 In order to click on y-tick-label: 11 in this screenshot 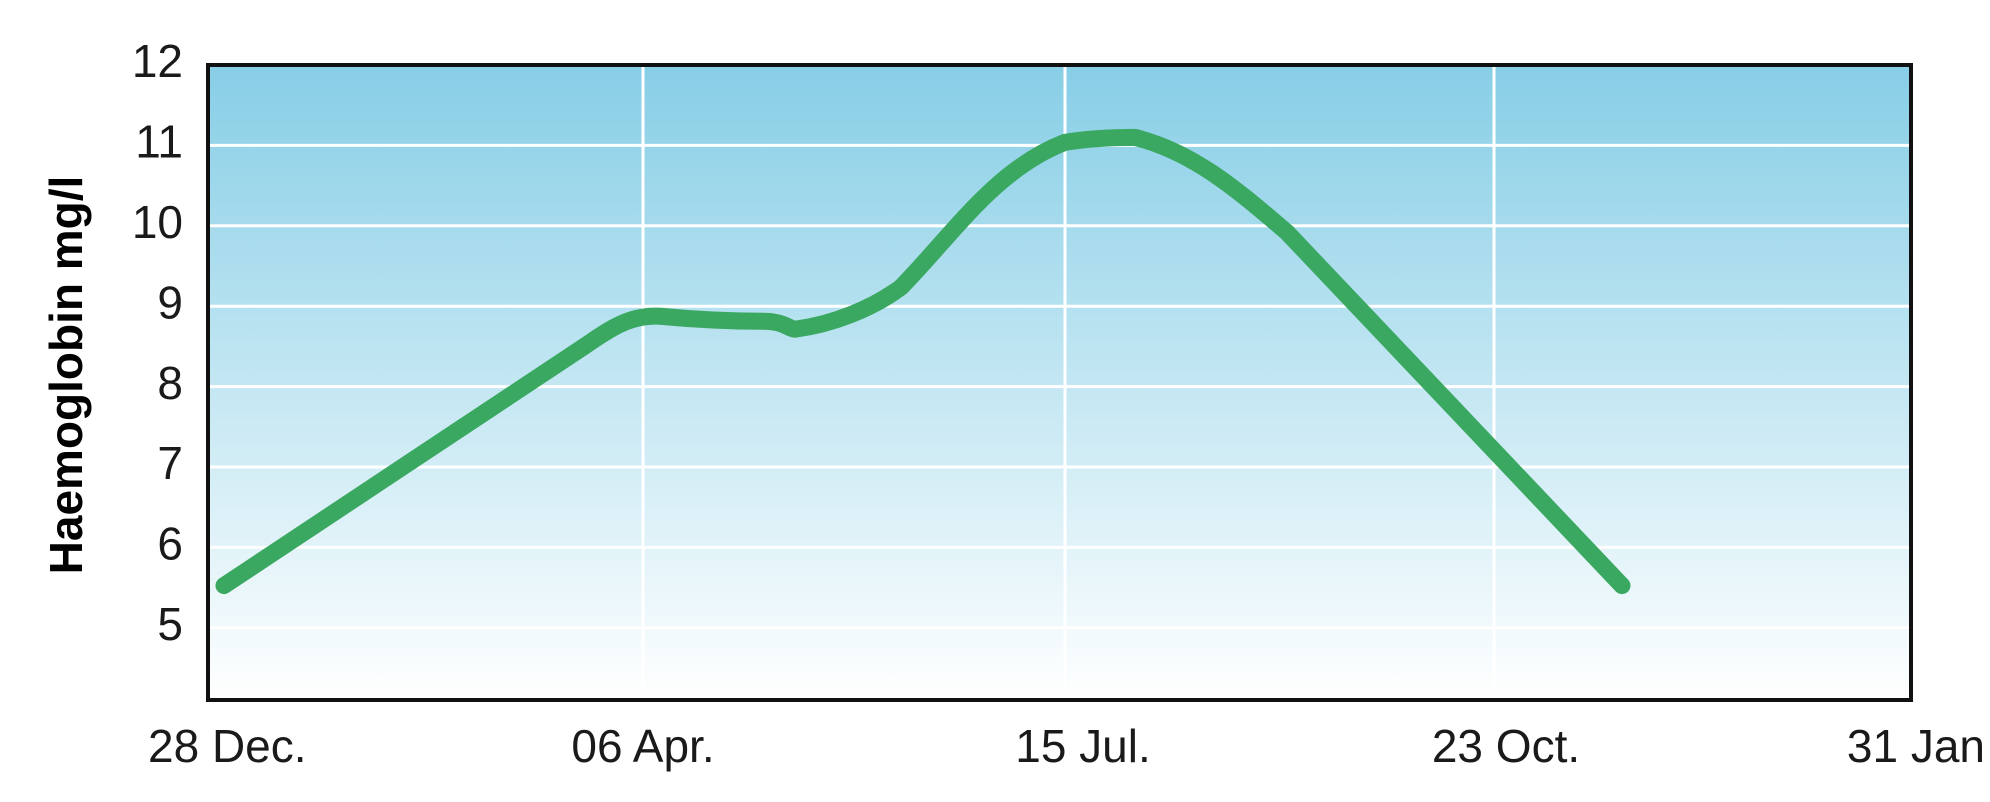, I will do `click(159, 142)`.